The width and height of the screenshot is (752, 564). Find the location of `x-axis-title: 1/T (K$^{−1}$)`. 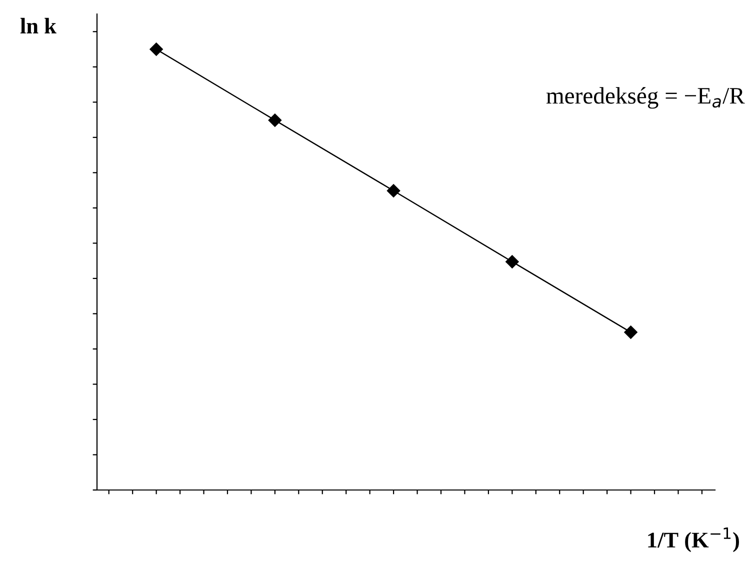

x-axis-title: 1/T (K$^{−1}$) is located at coordinates (693, 540).